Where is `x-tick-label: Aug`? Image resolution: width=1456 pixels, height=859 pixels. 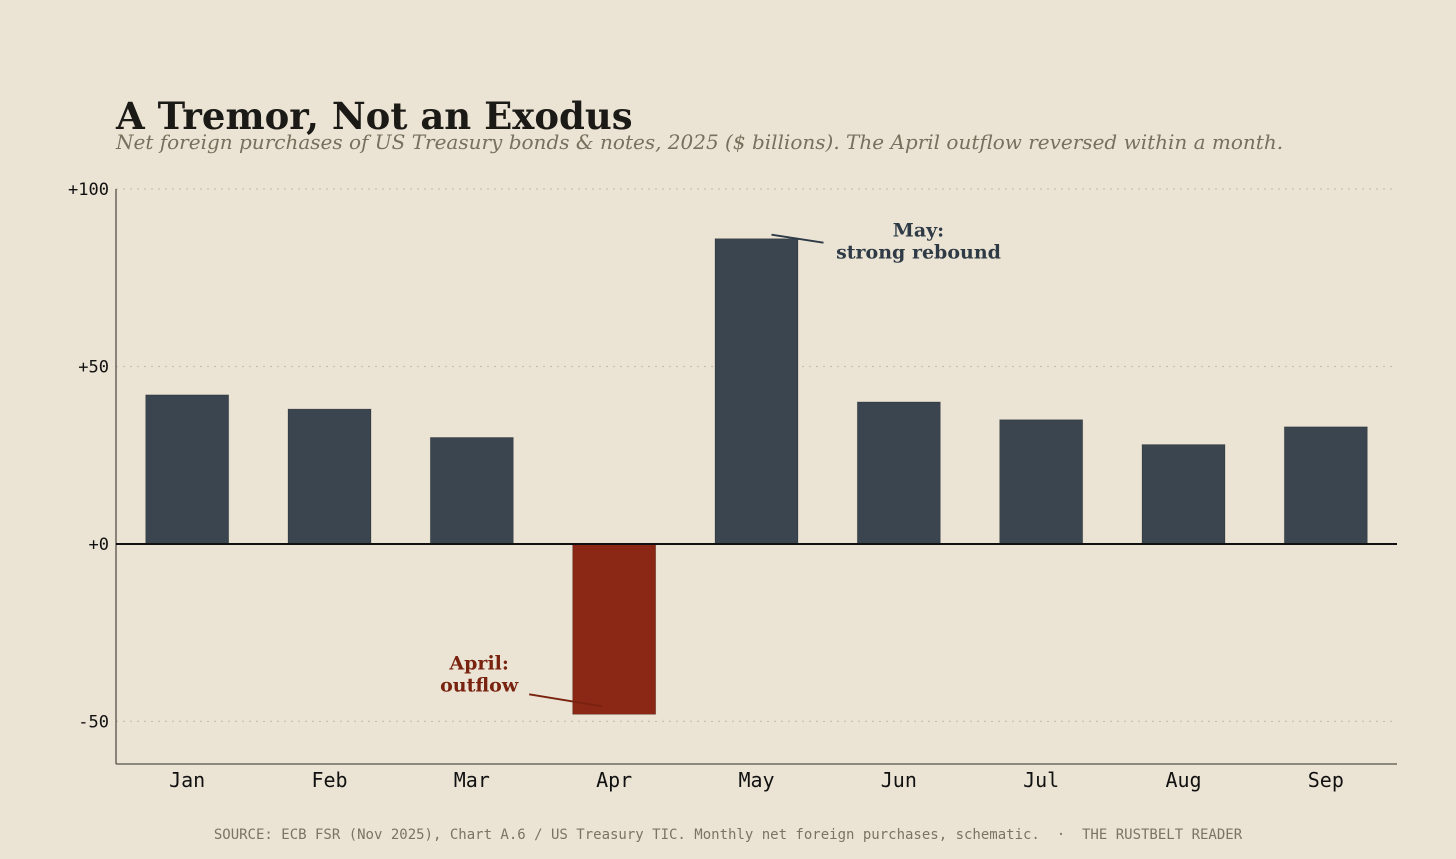
x-tick-label: Aug is located at coordinates (1183, 780).